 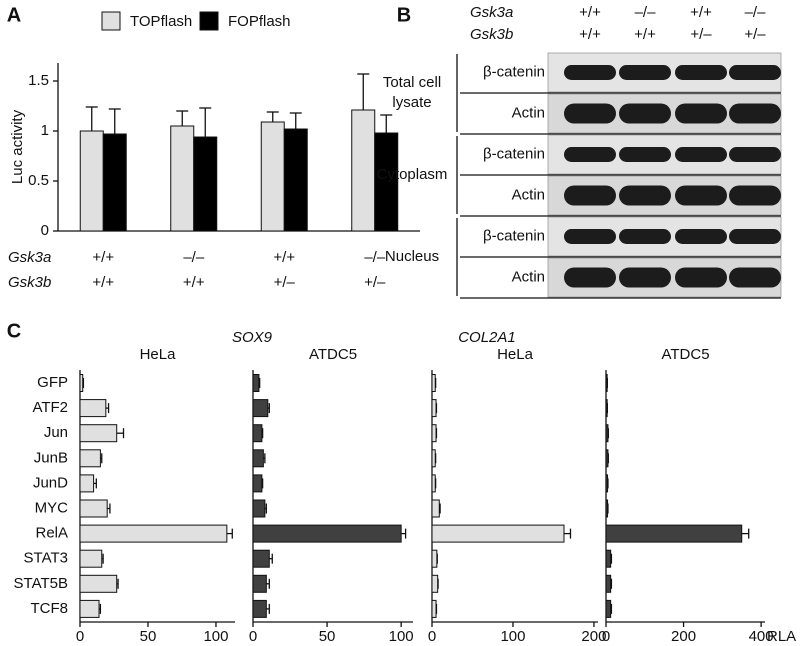 I want to click on header-level-name: Gsk3a, so click(x=491, y=12).